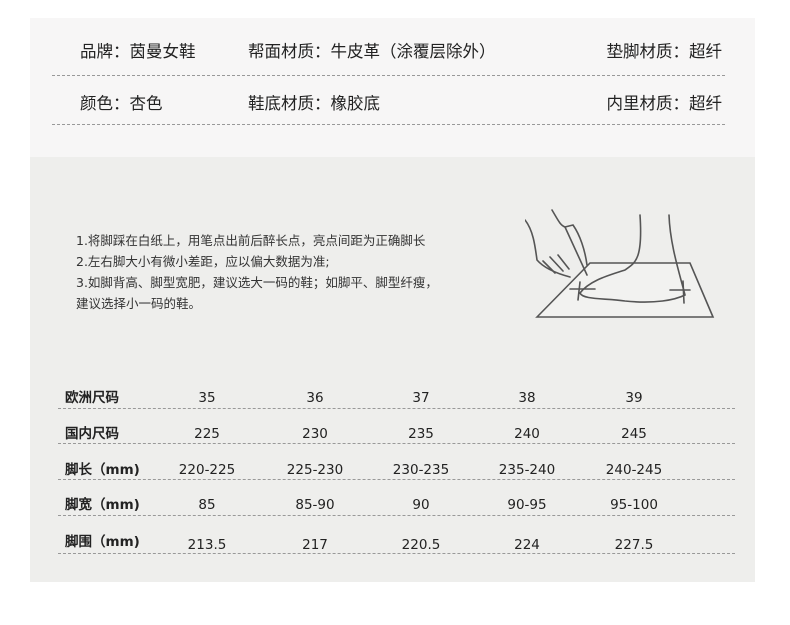 The height and width of the screenshot is (625, 790). What do you see at coordinates (207, 470) in the screenshot?
I see `size-cell: 220-225` at bounding box center [207, 470].